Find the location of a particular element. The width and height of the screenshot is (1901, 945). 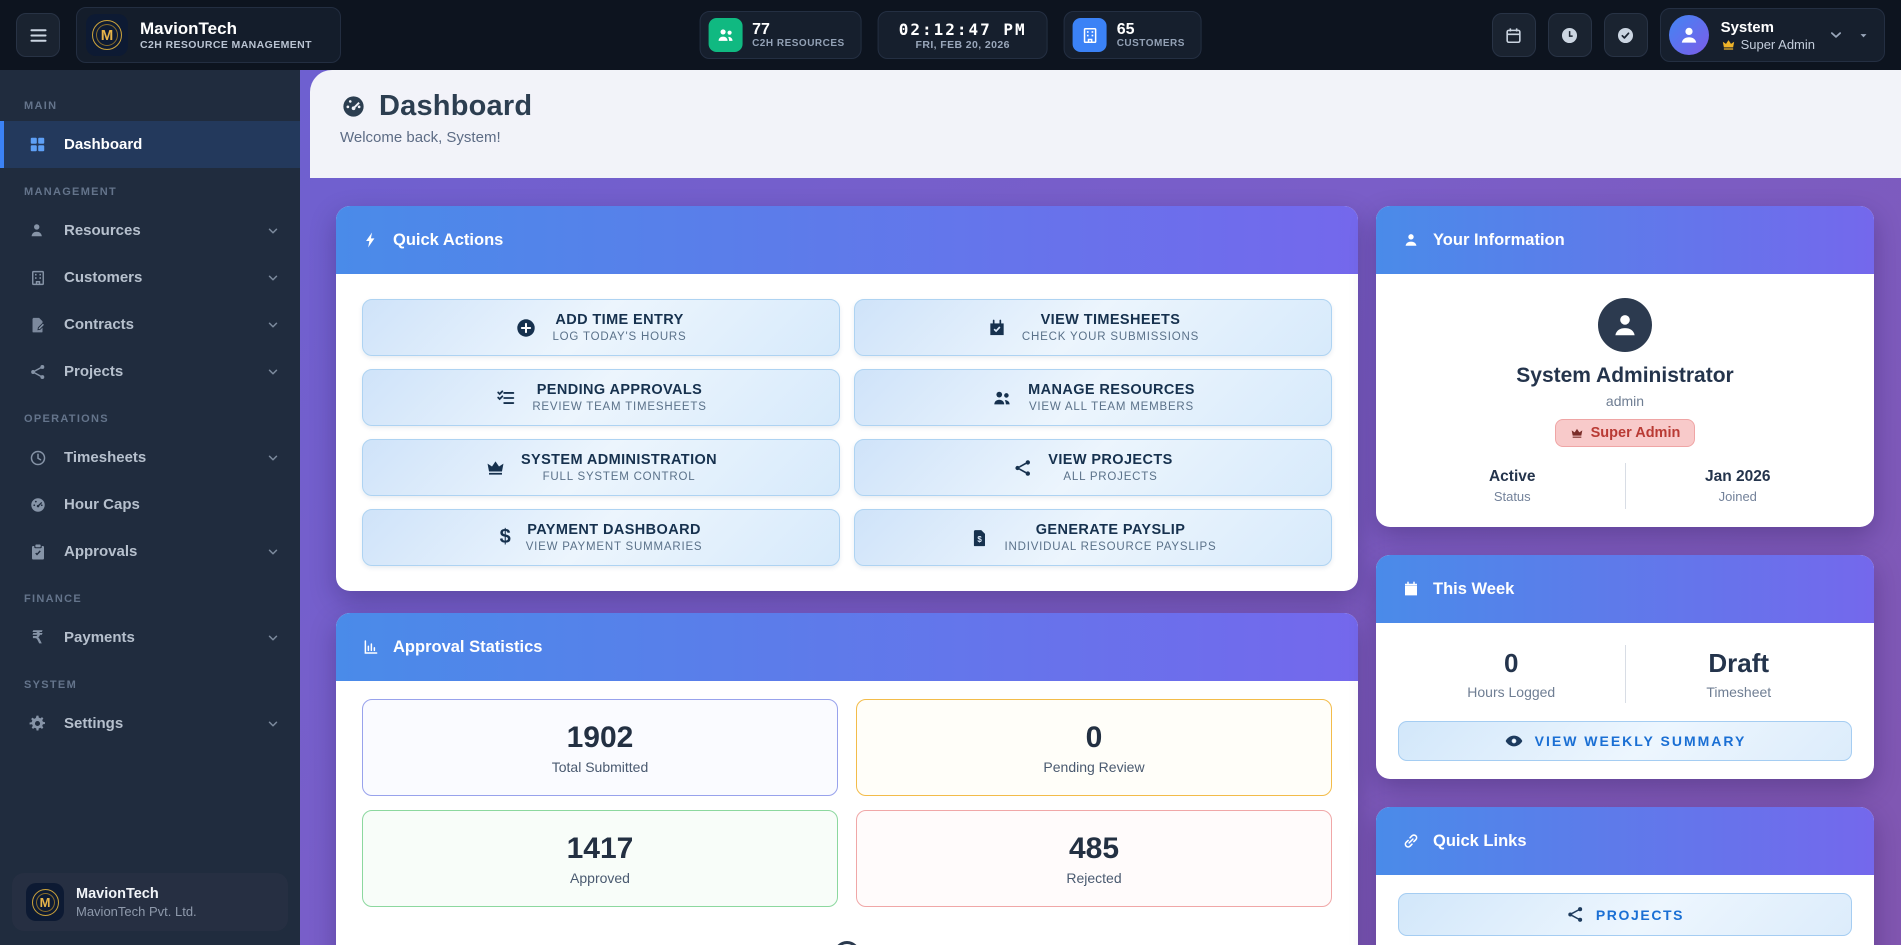

action-subtitle: CHECK YOUR SUBMISSIONS is located at coordinates (1110, 337).